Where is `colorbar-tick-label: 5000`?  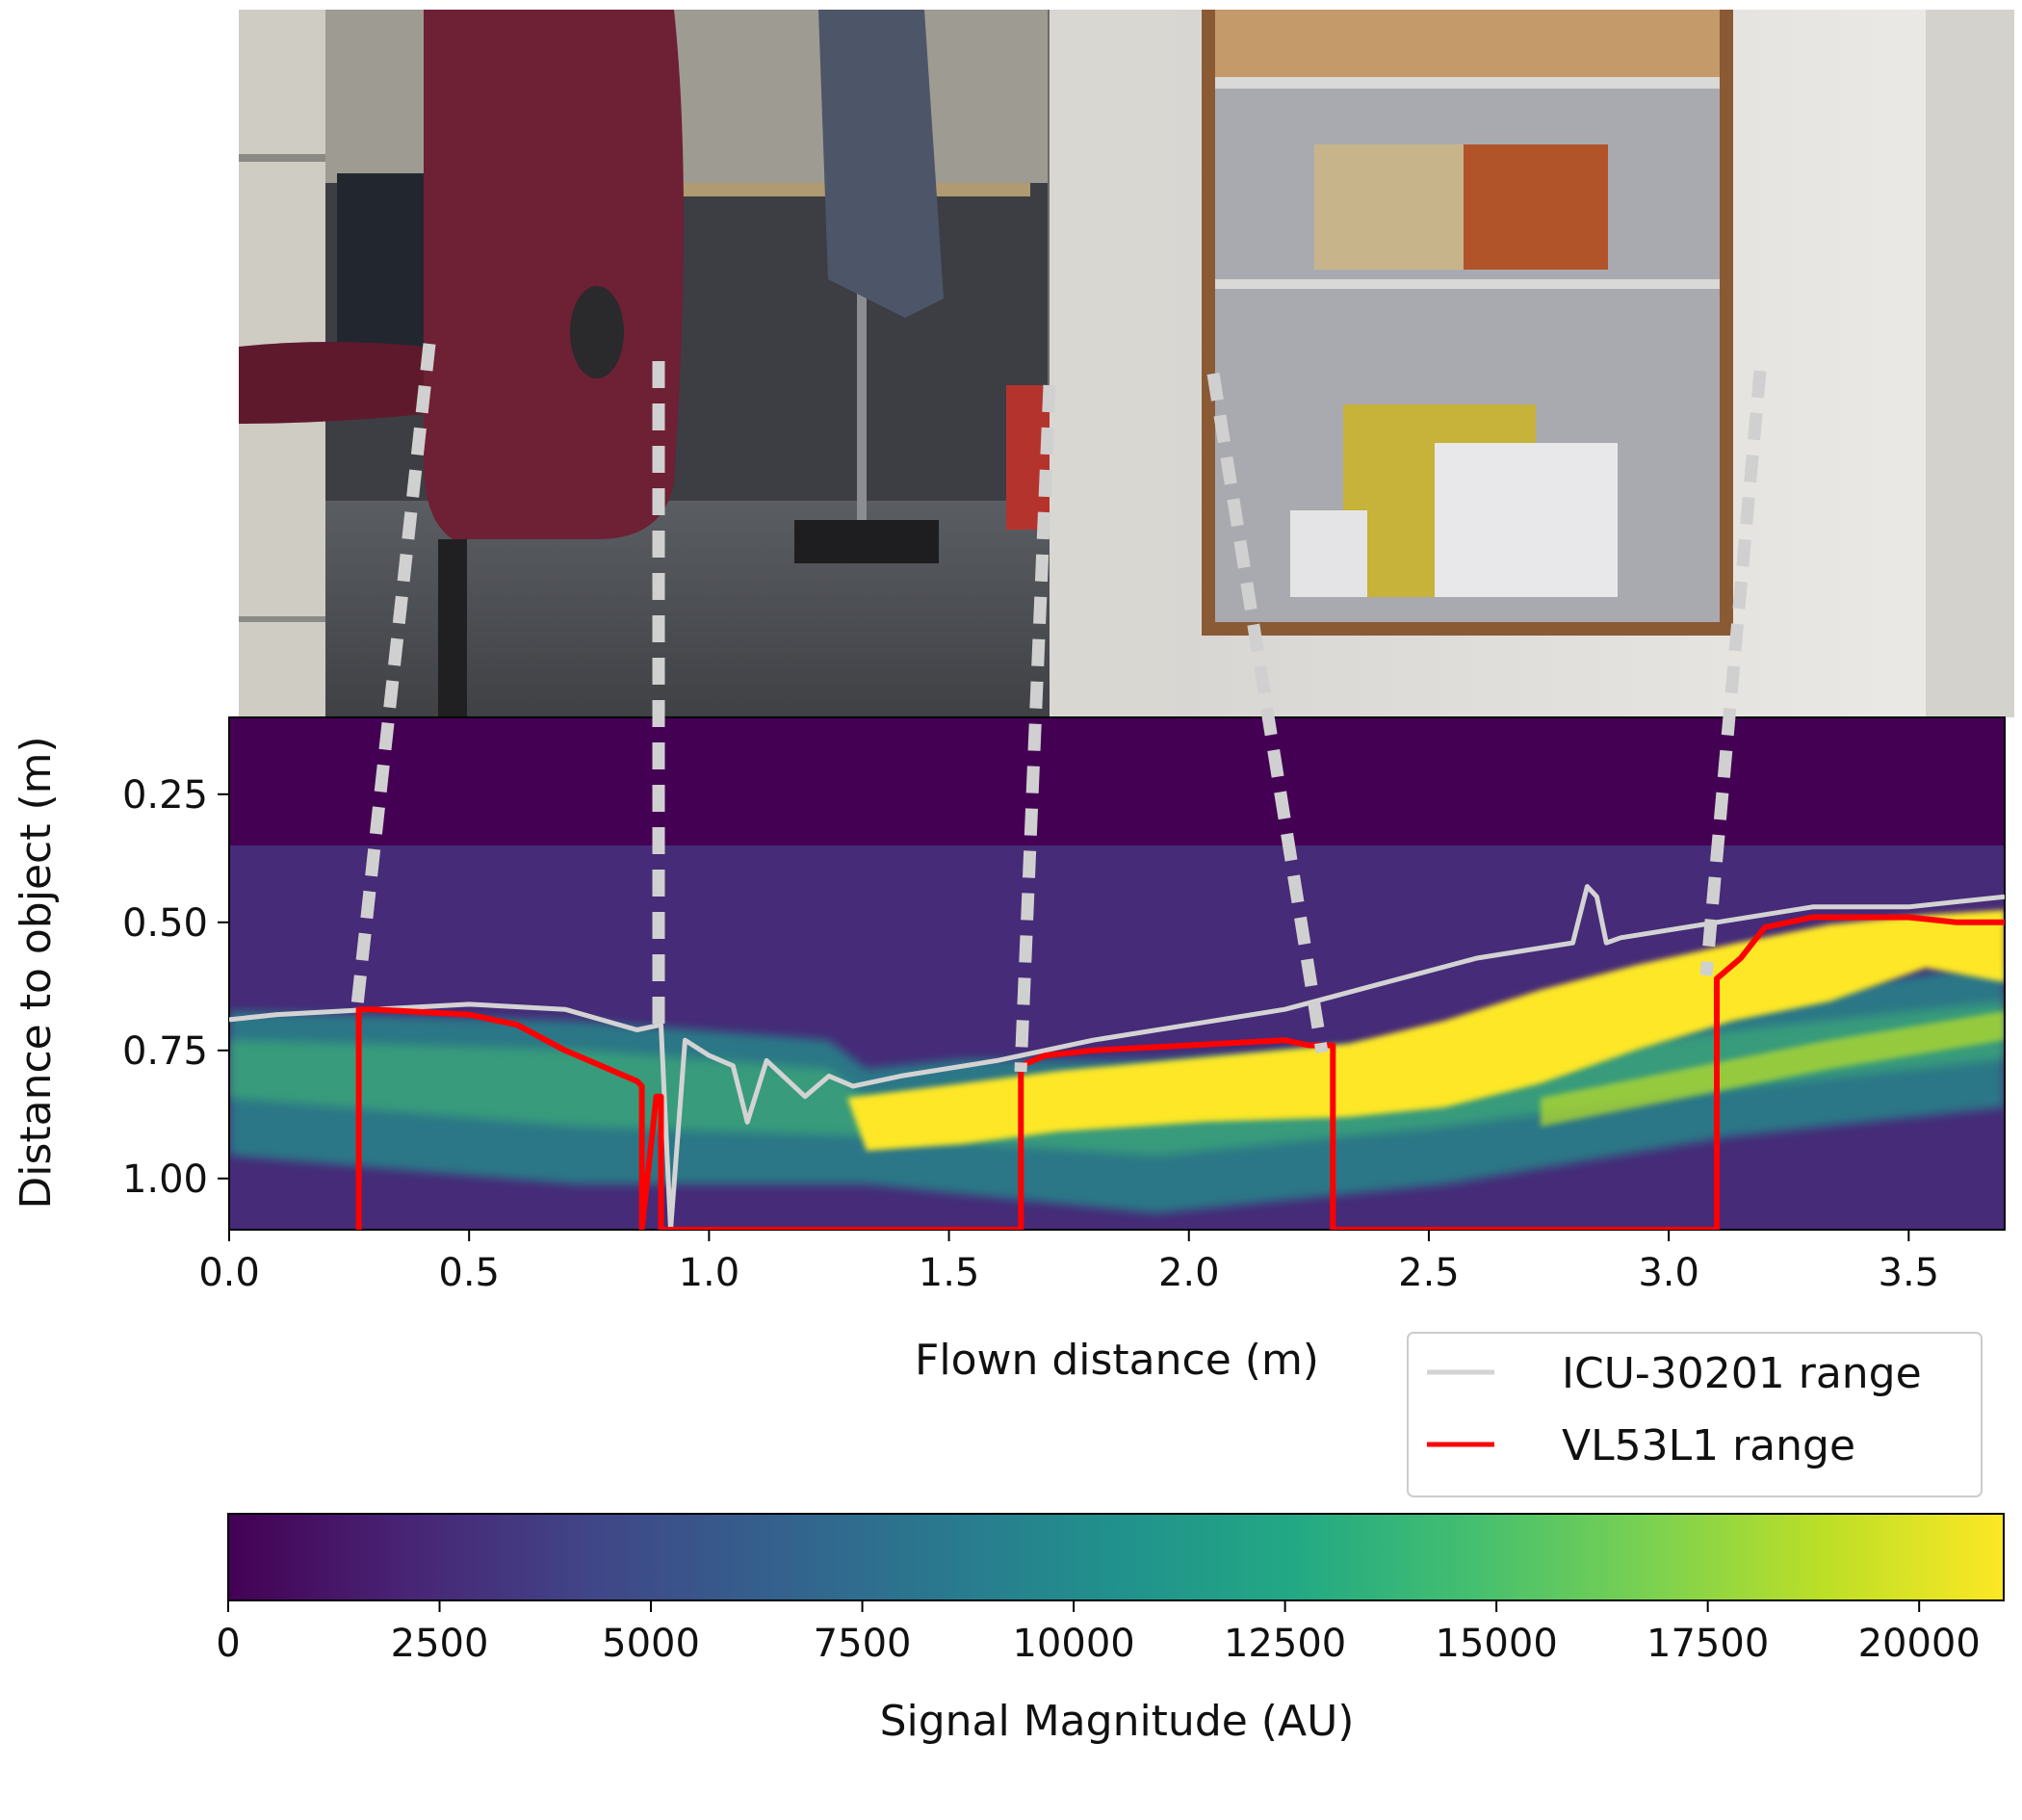
colorbar-tick-label: 5000 is located at coordinates (651, 1644).